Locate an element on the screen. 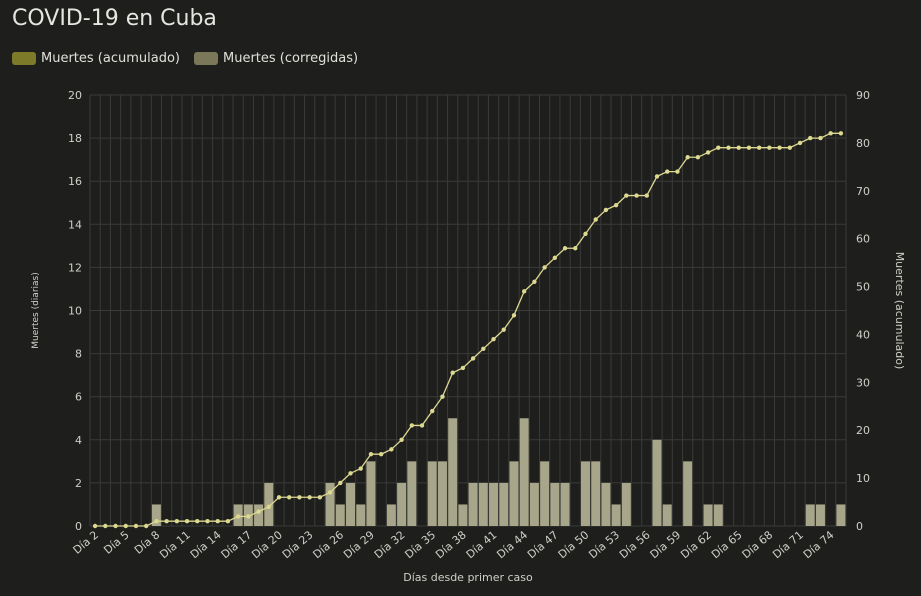  x-tick-label: Día 38 is located at coordinates (451, 544).